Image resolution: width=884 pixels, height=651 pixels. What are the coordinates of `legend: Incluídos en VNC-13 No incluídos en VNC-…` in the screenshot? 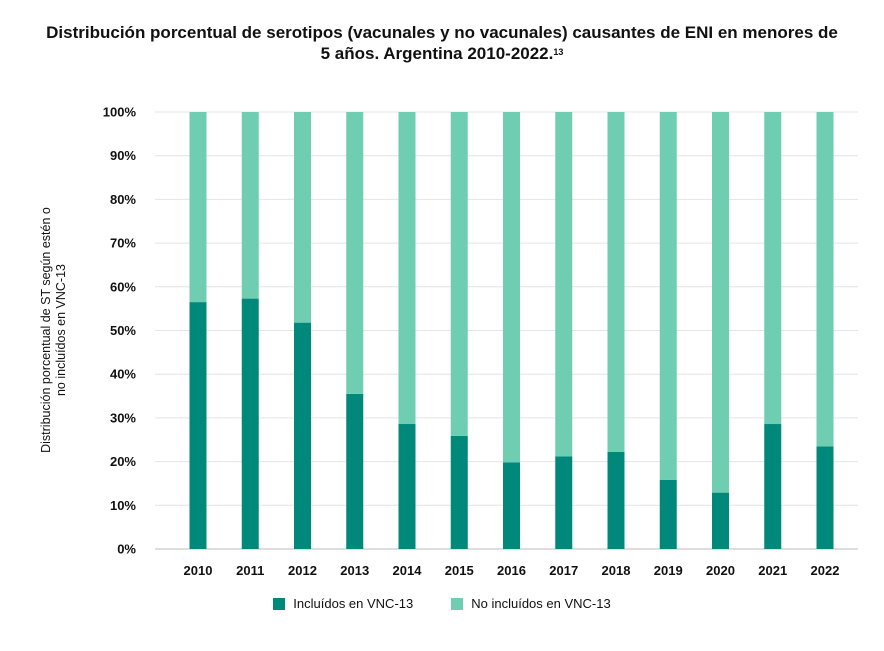 It's located at (442, 603).